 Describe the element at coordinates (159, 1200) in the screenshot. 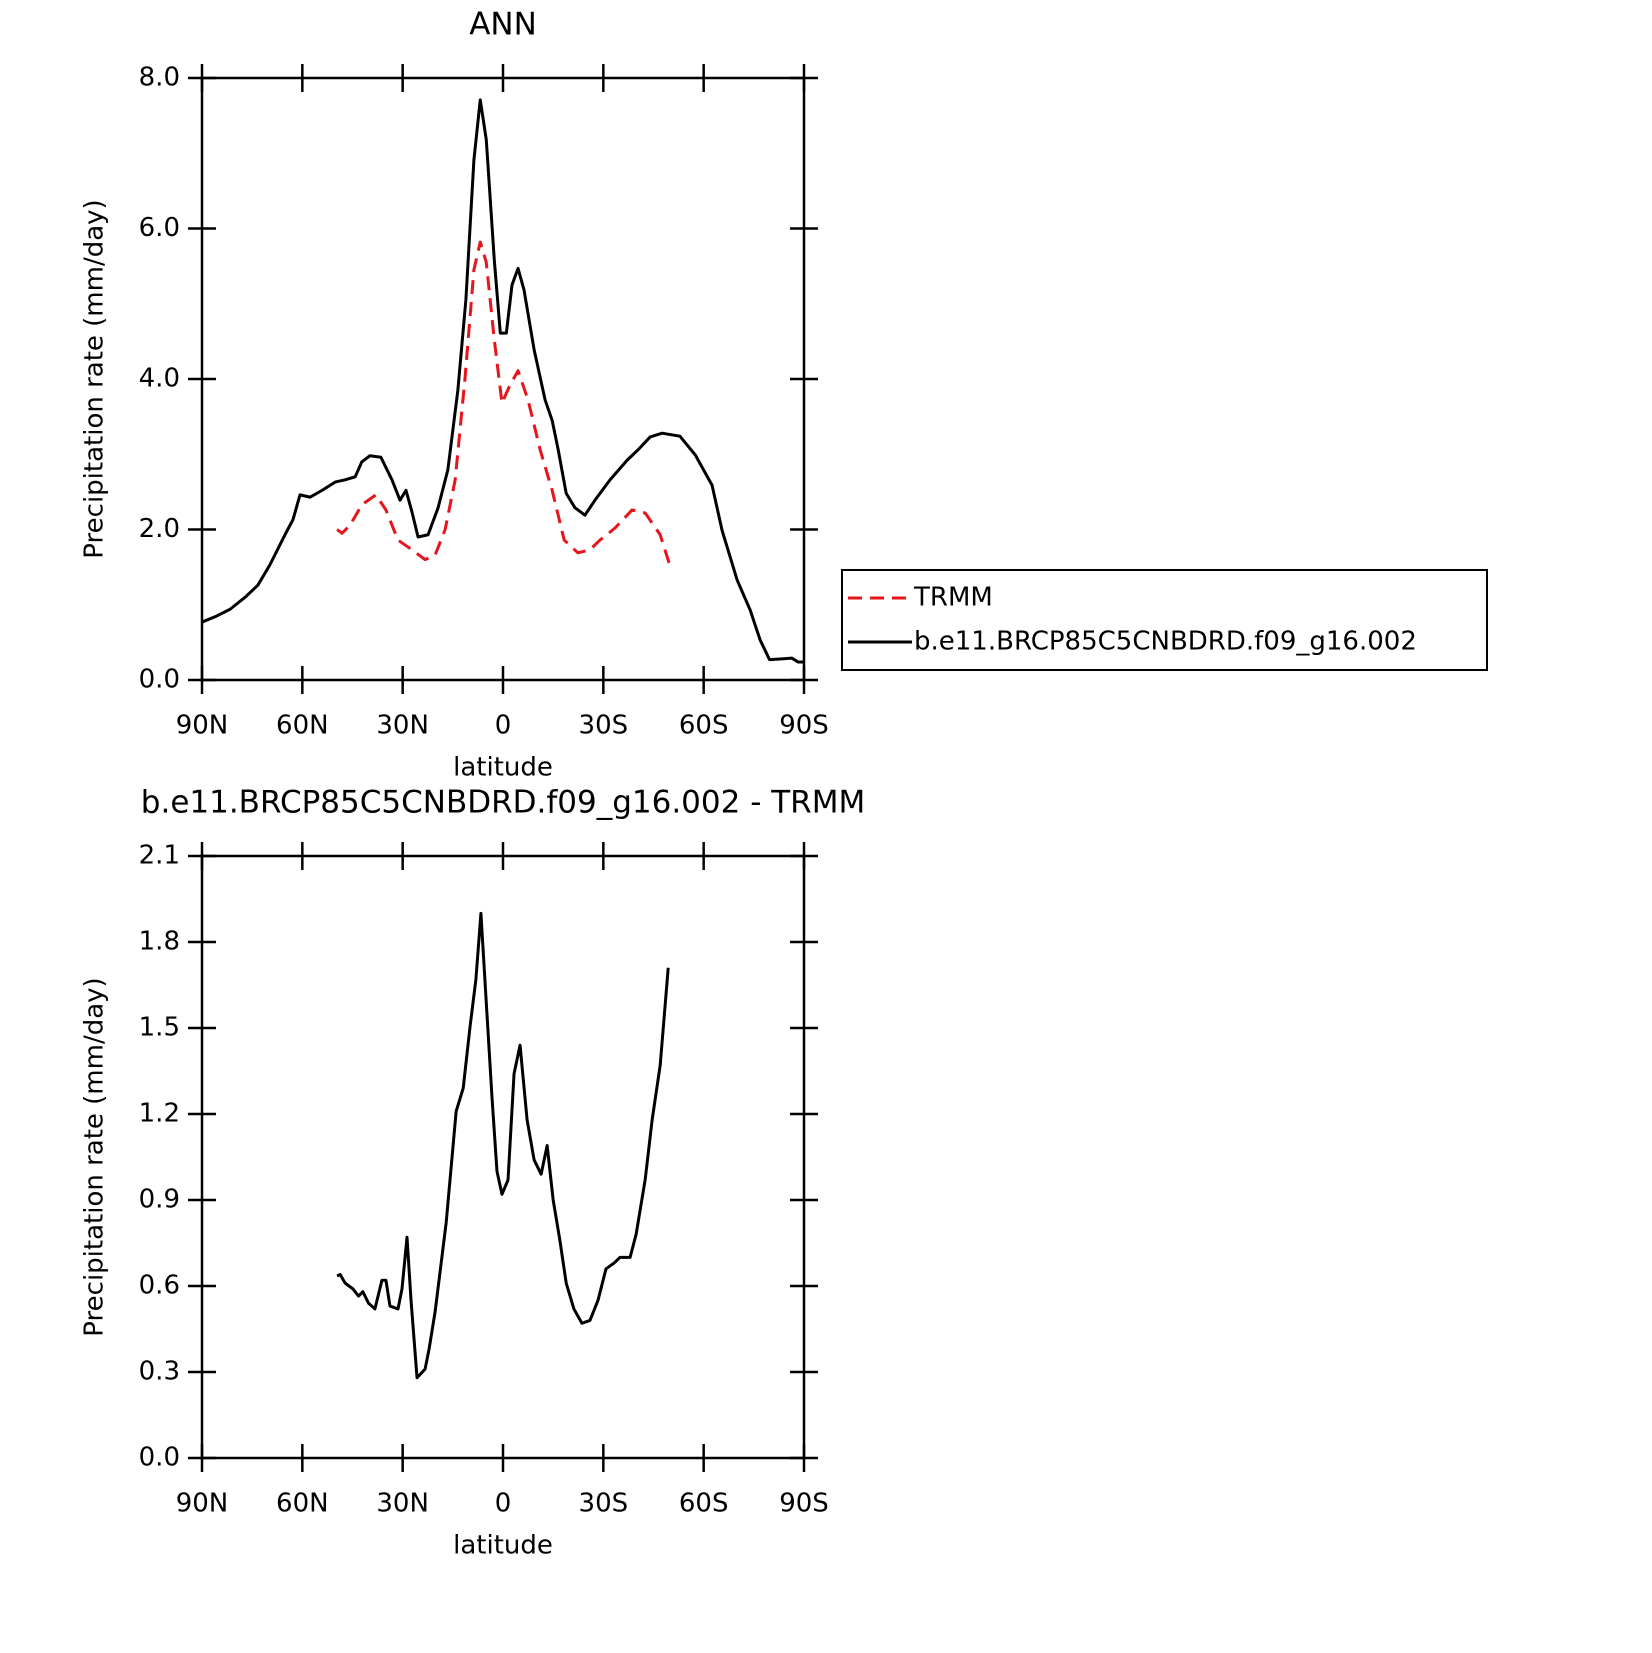

I see `y-tick-label: 0.9` at that location.